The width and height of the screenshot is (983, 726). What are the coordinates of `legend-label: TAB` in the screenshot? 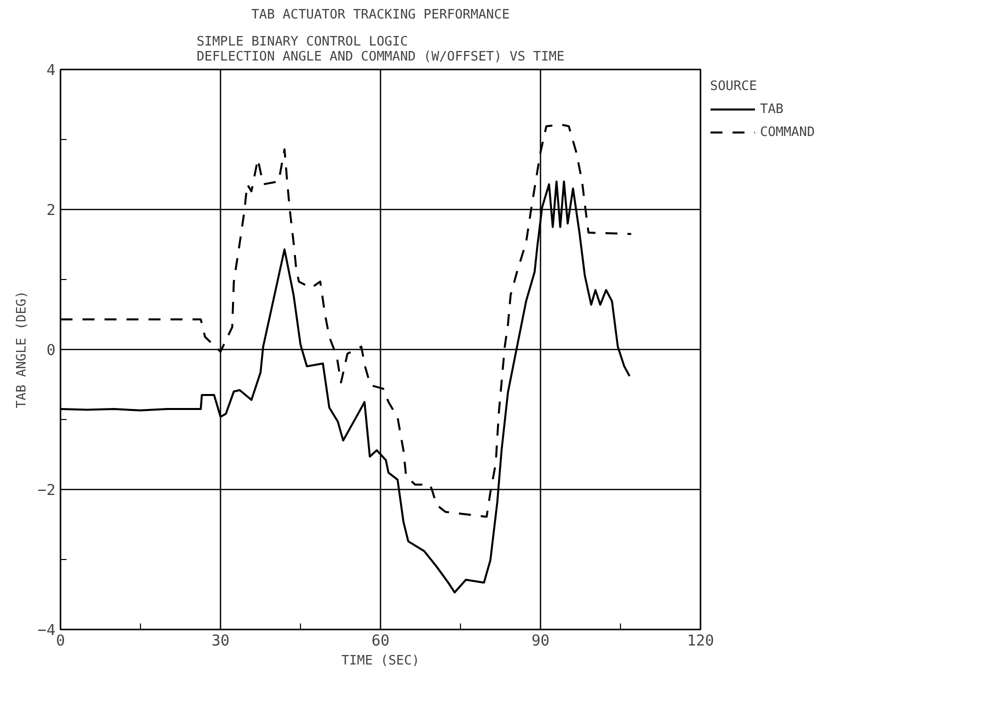 It's located at (772, 109).